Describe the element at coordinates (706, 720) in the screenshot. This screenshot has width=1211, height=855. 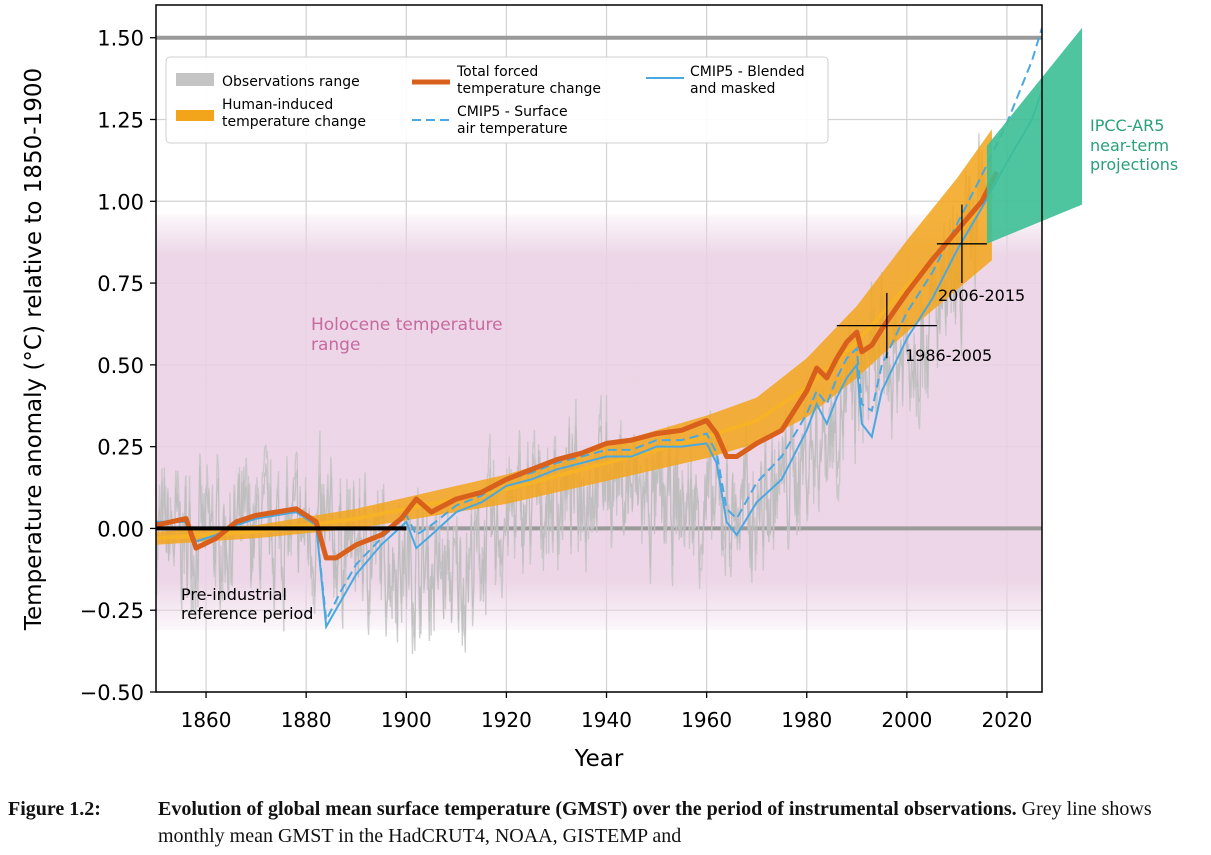
I see `x-tick-label: 1960` at that location.